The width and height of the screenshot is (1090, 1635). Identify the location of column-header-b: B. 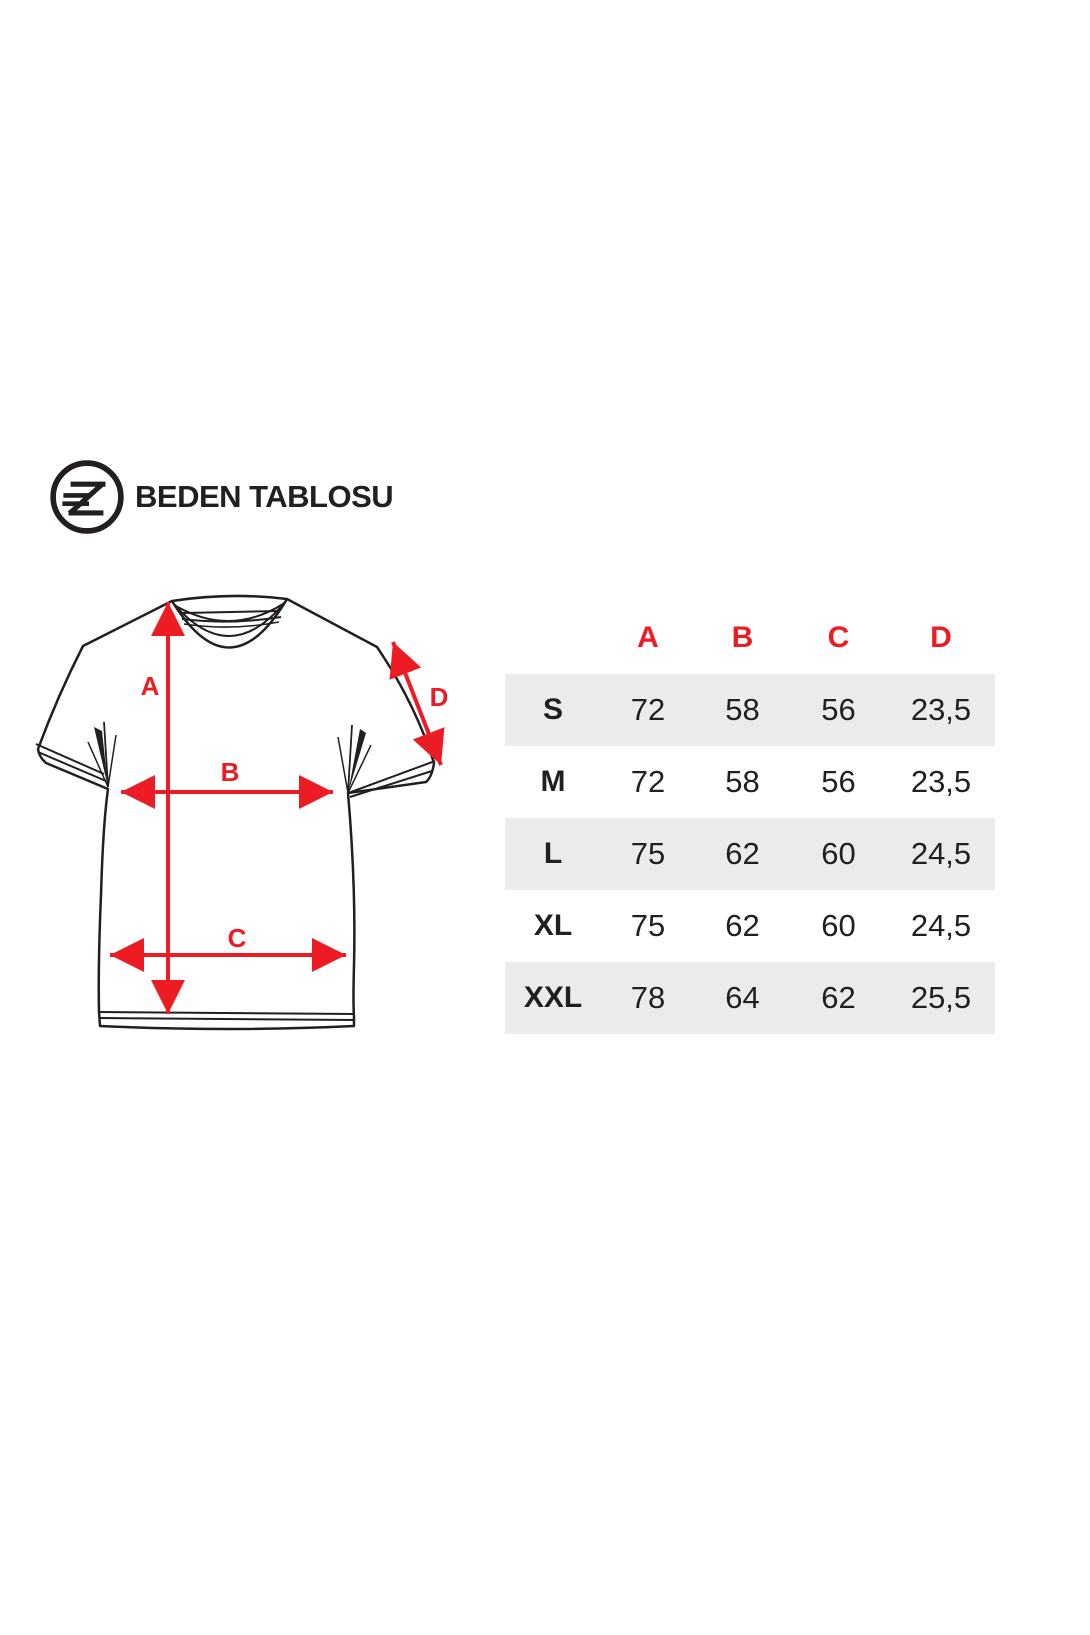
(742, 637).